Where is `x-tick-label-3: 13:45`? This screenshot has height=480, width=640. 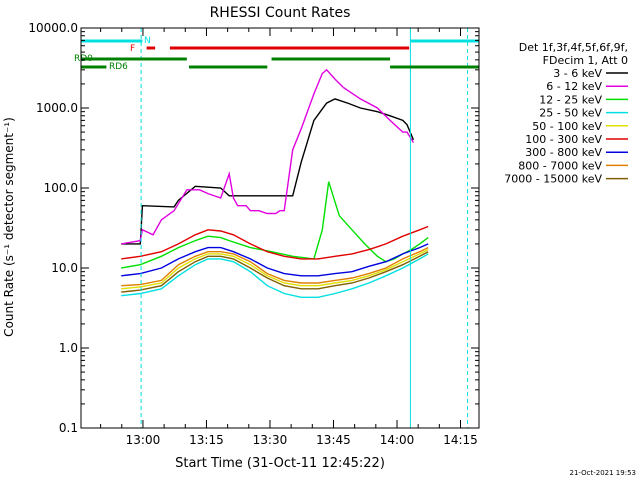
x-tick-label-3: 13:45 is located at coordinates (333, 440).